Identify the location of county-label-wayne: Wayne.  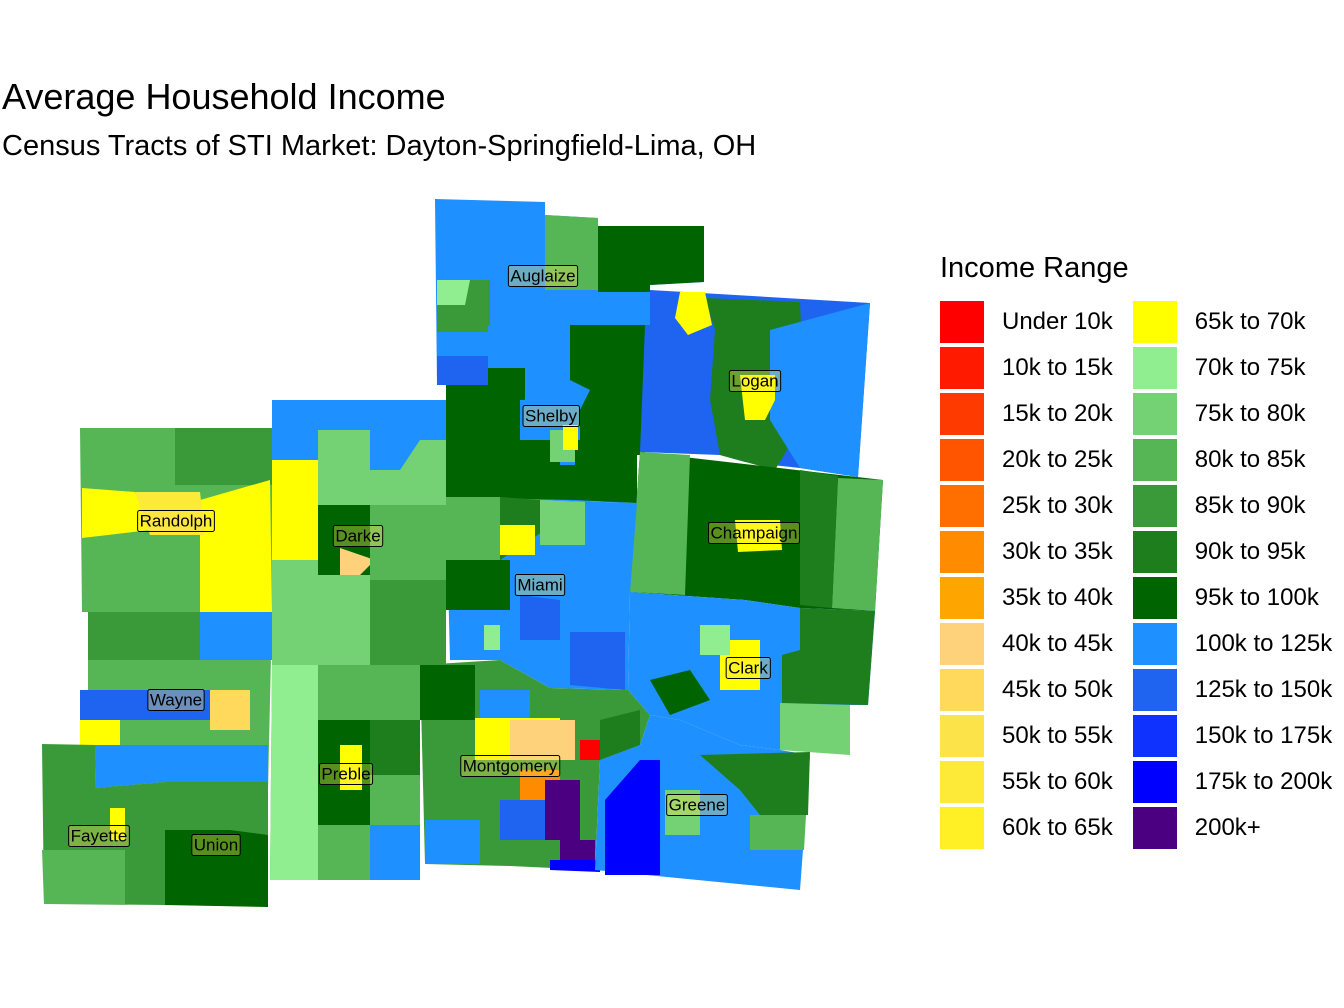
(176, 700).